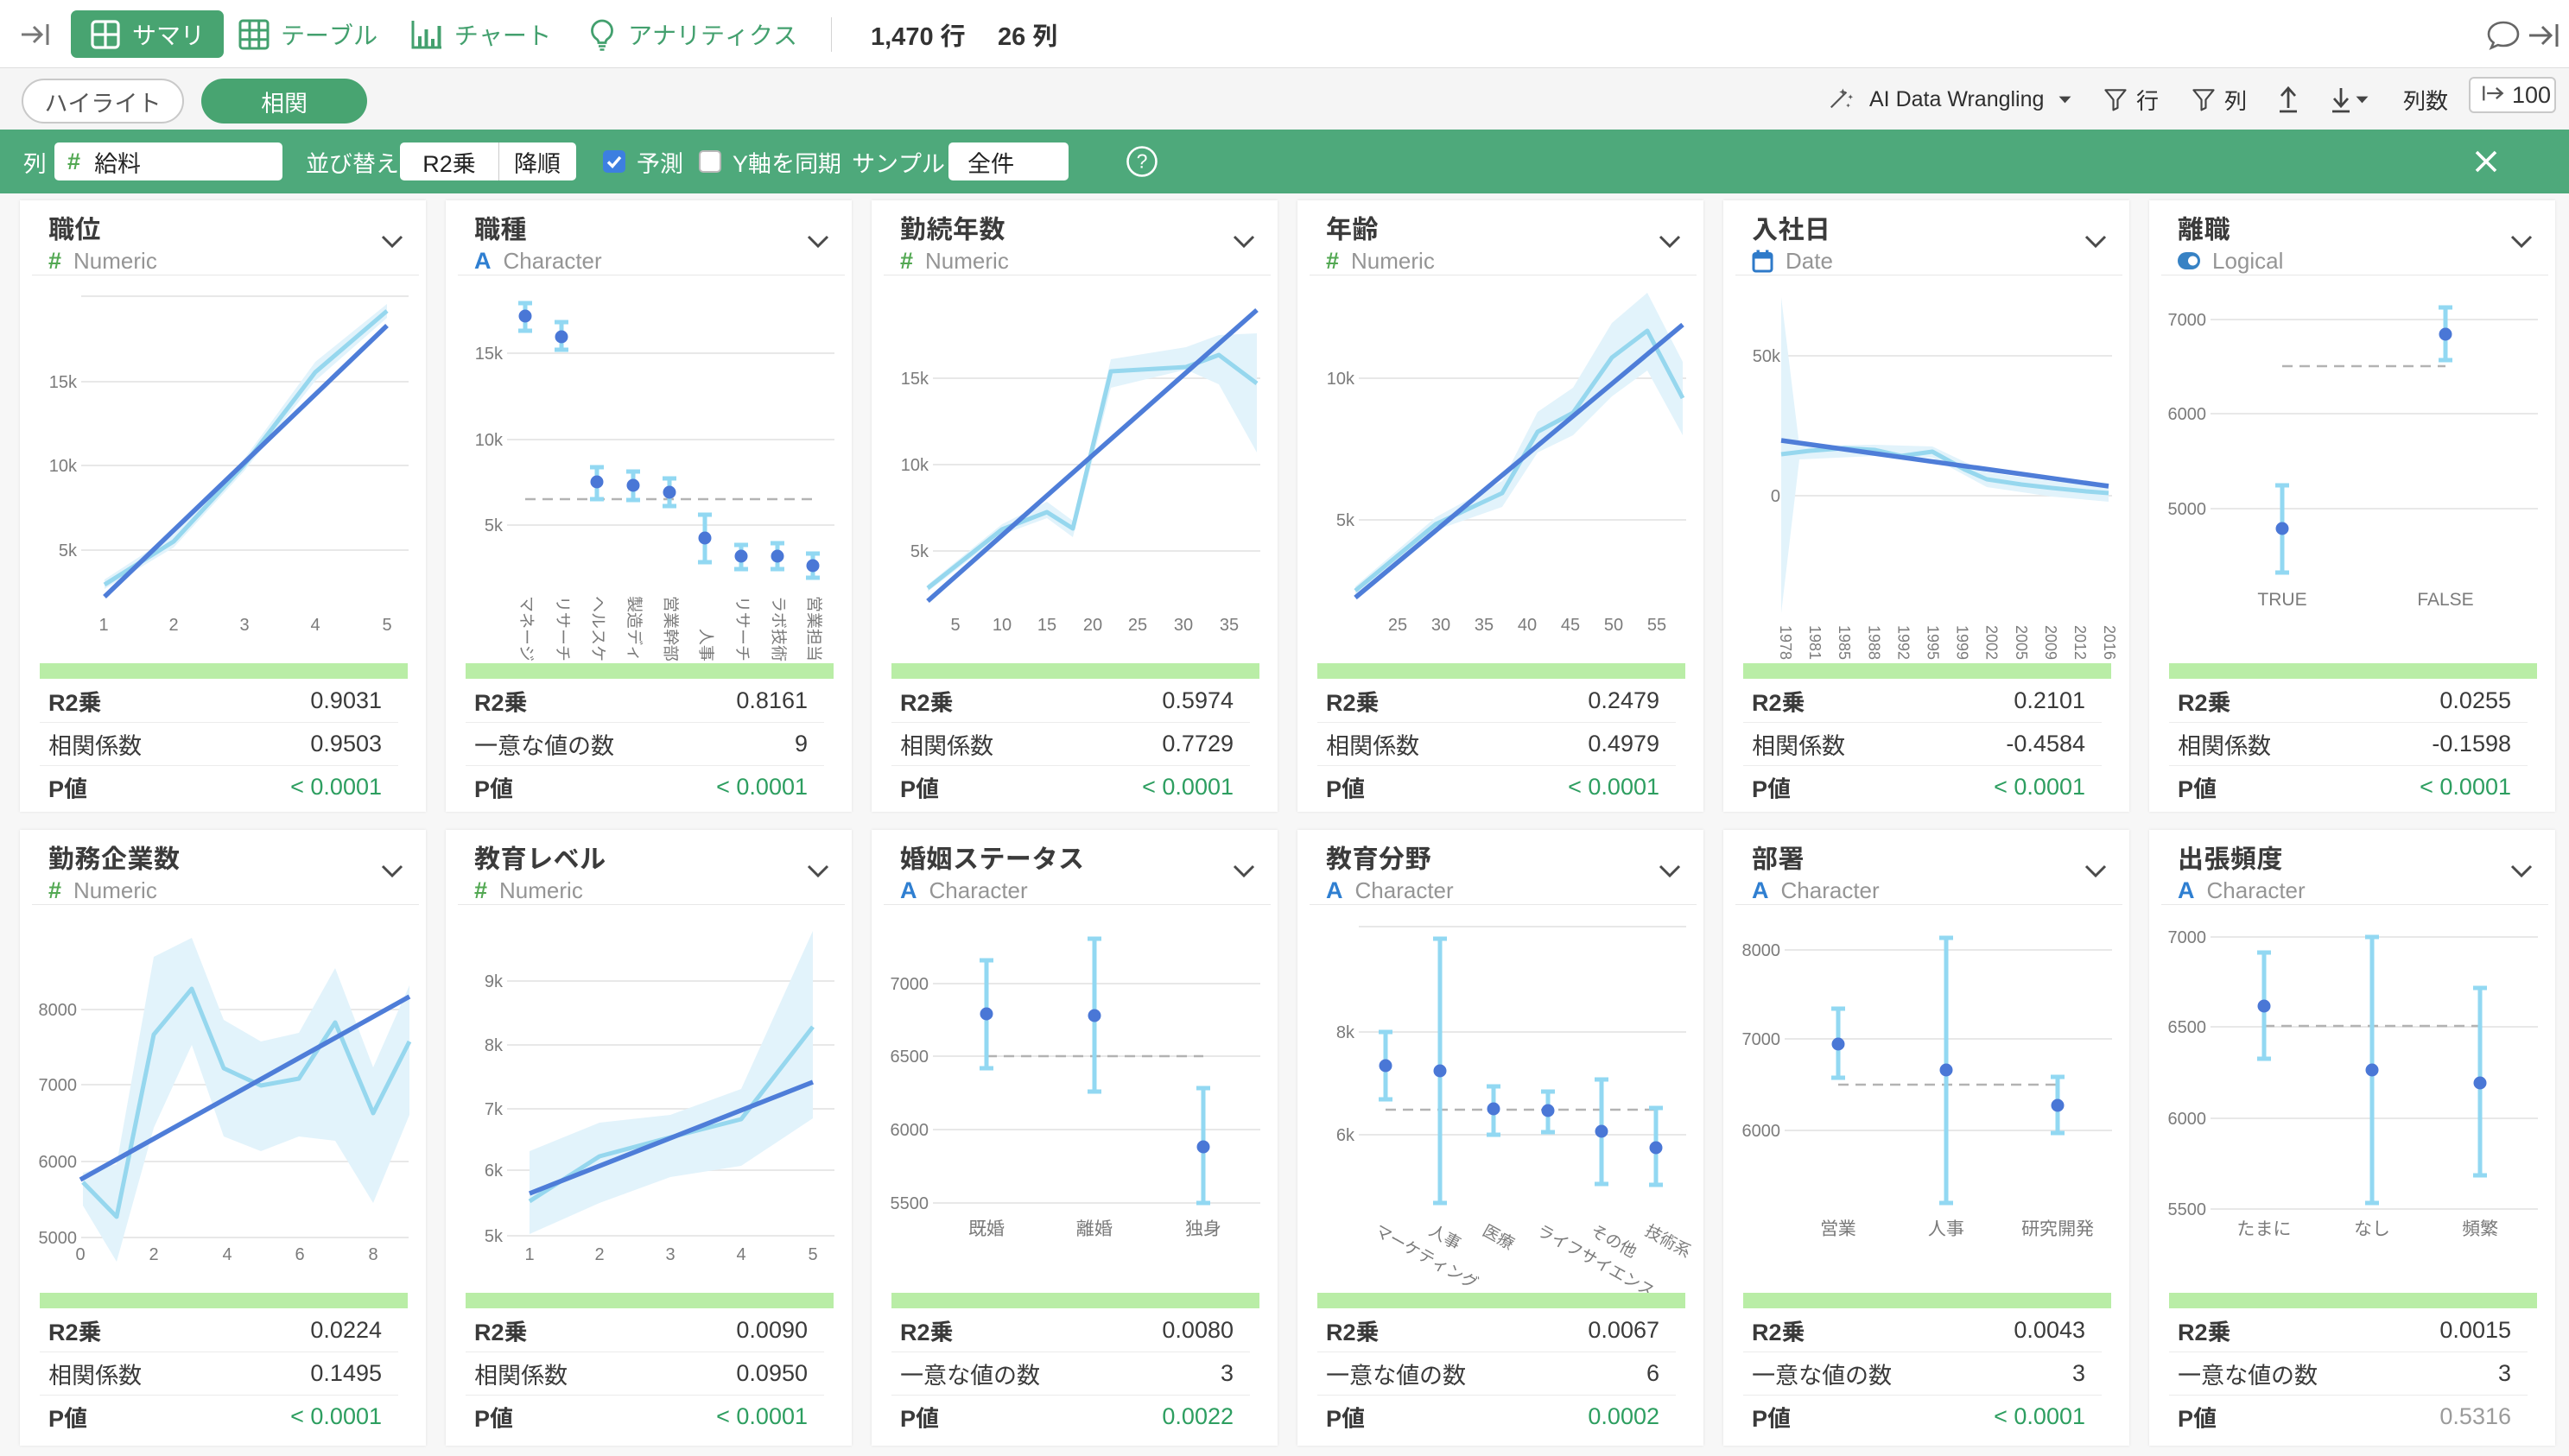  I want to click on svg-text: 45, so click(1571, 625).